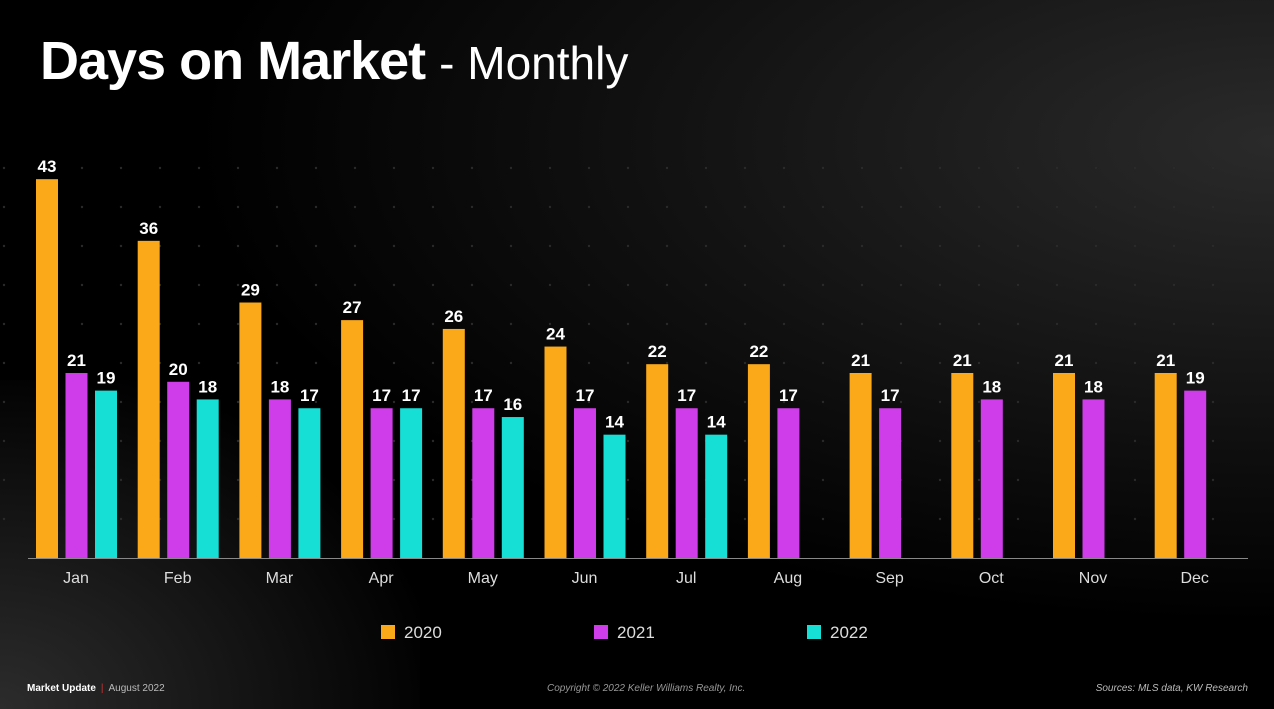 The image size is (1274, 709). I want to click on bar-2022-apr, so click(411, 483).